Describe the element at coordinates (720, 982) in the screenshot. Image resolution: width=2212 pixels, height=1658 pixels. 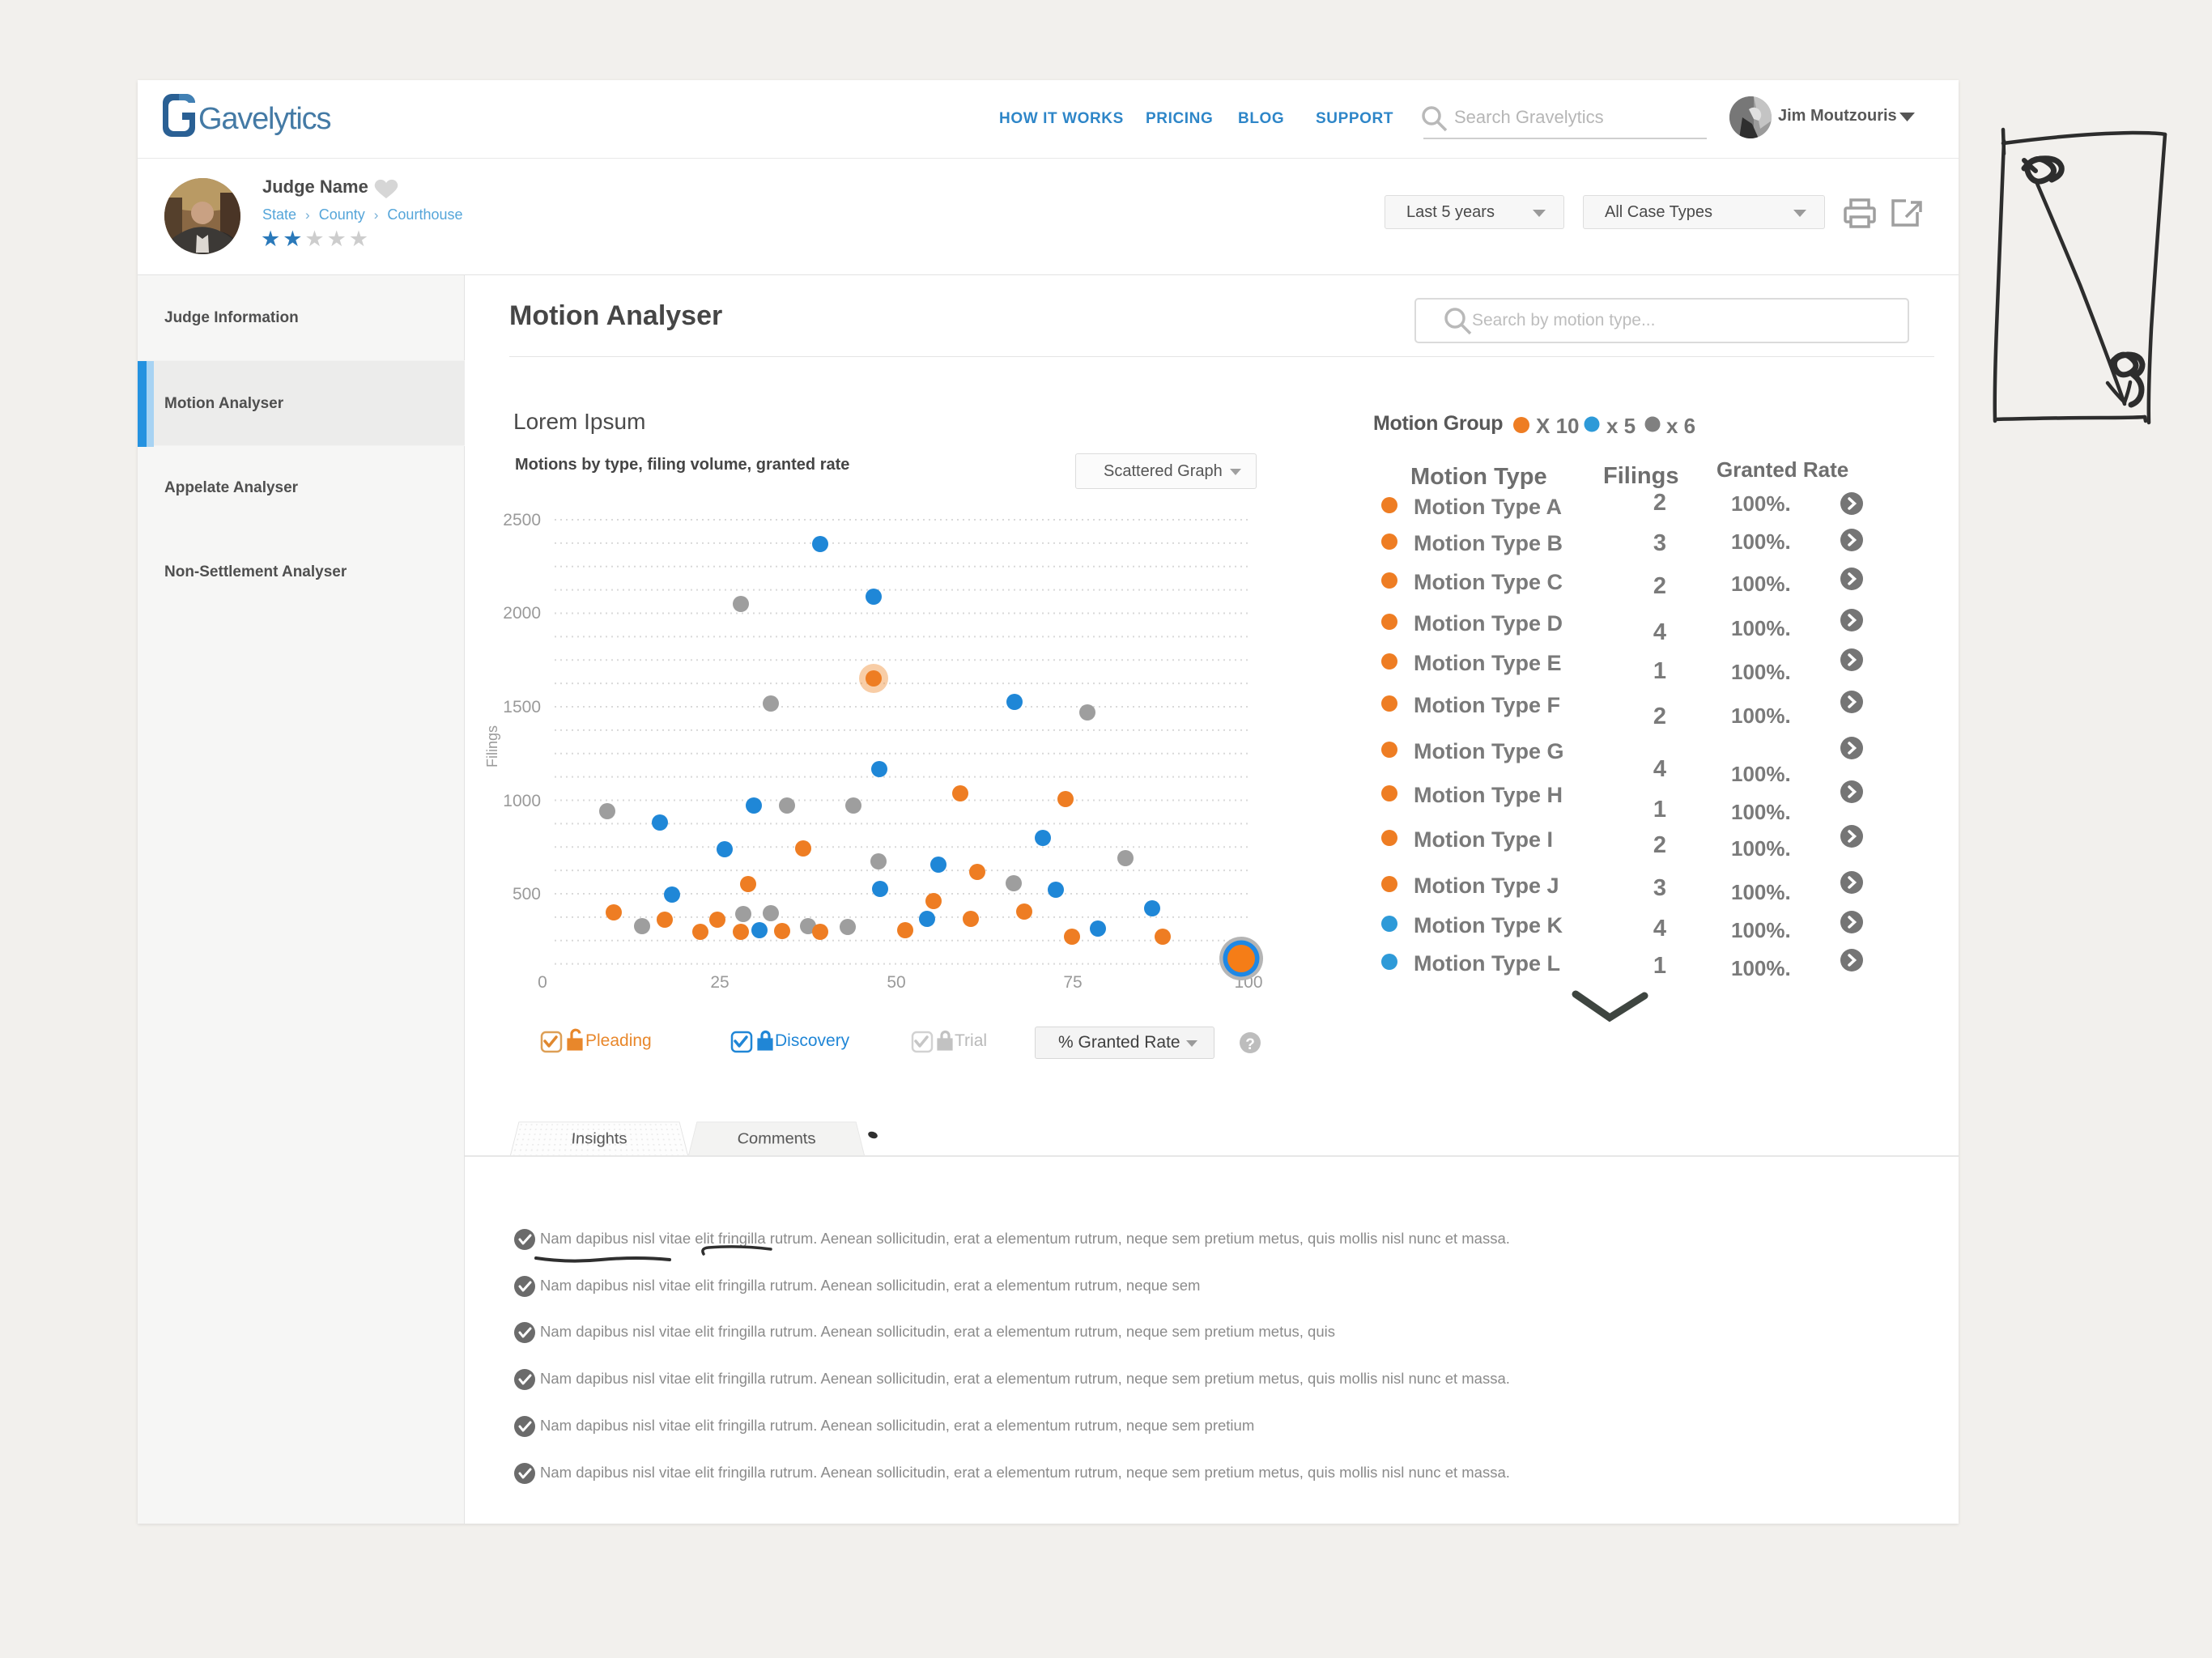
I see `svg-text: 25` at that location.